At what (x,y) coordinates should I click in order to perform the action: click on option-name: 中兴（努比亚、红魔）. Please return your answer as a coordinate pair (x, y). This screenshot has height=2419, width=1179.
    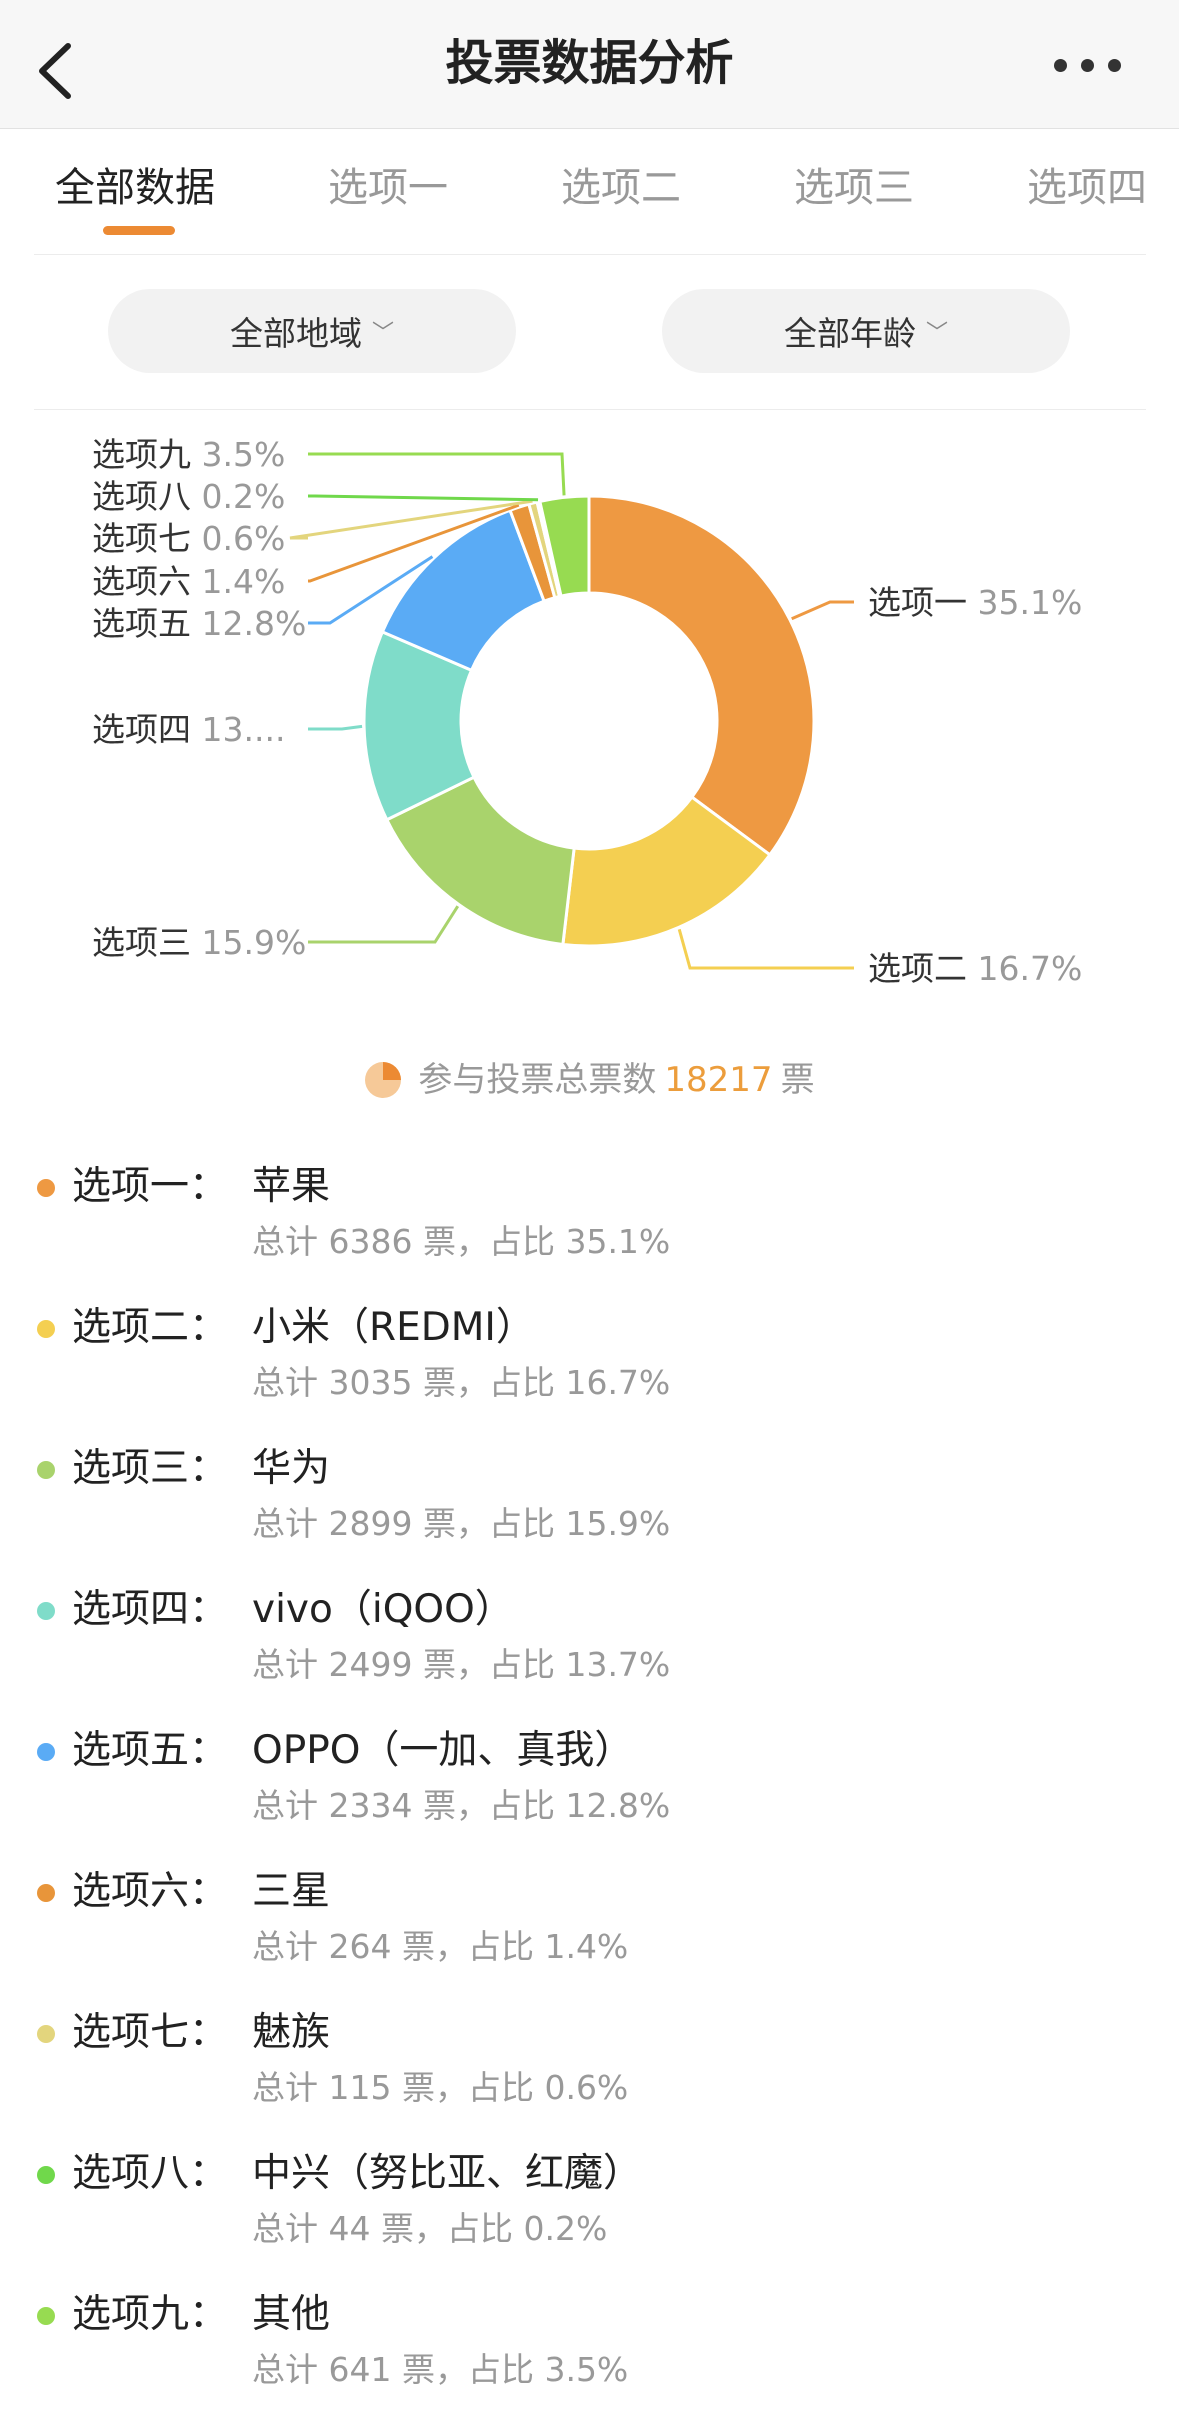
    Looking at the image, I should click on (447, 2173).